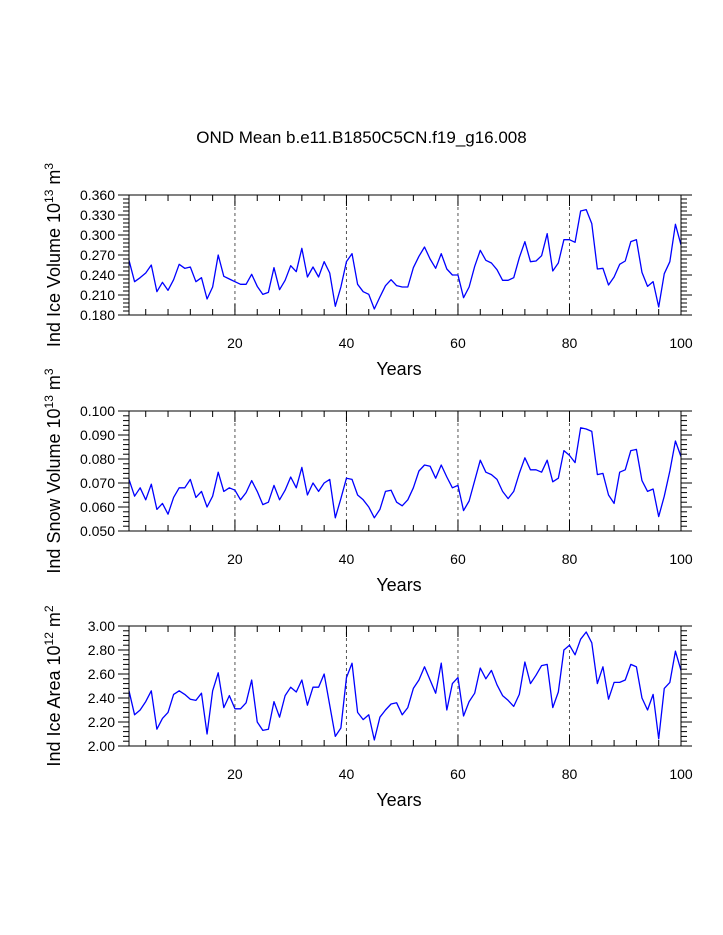  I want to click on y-tick-label: 3.00, so click(101, 626).